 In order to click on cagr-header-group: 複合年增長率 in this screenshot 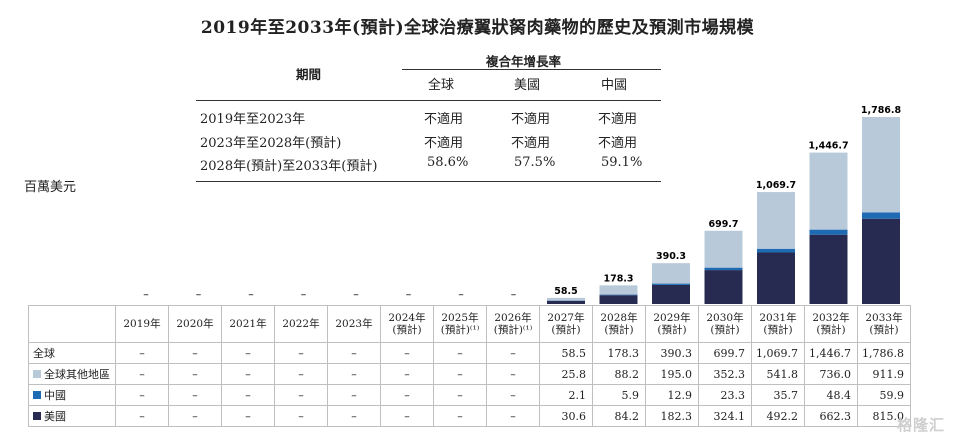, I will do `click(524, 61)`.